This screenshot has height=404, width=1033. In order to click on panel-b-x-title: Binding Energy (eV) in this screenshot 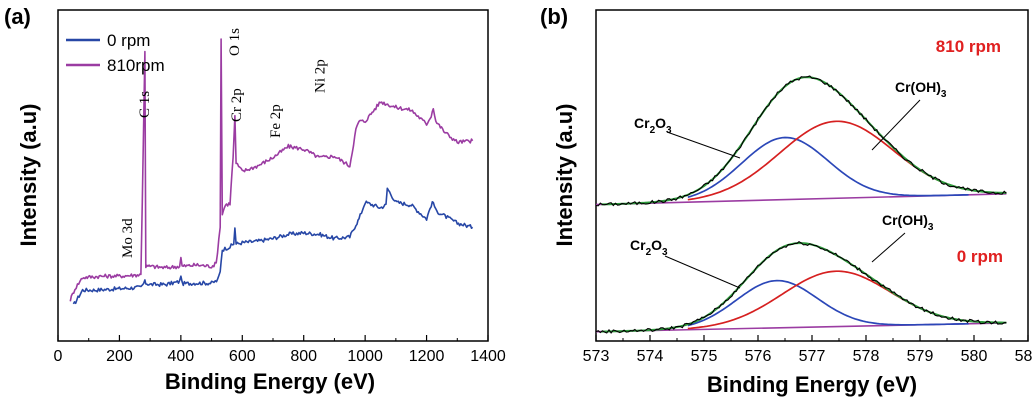, I will do `click(812, 384)`.